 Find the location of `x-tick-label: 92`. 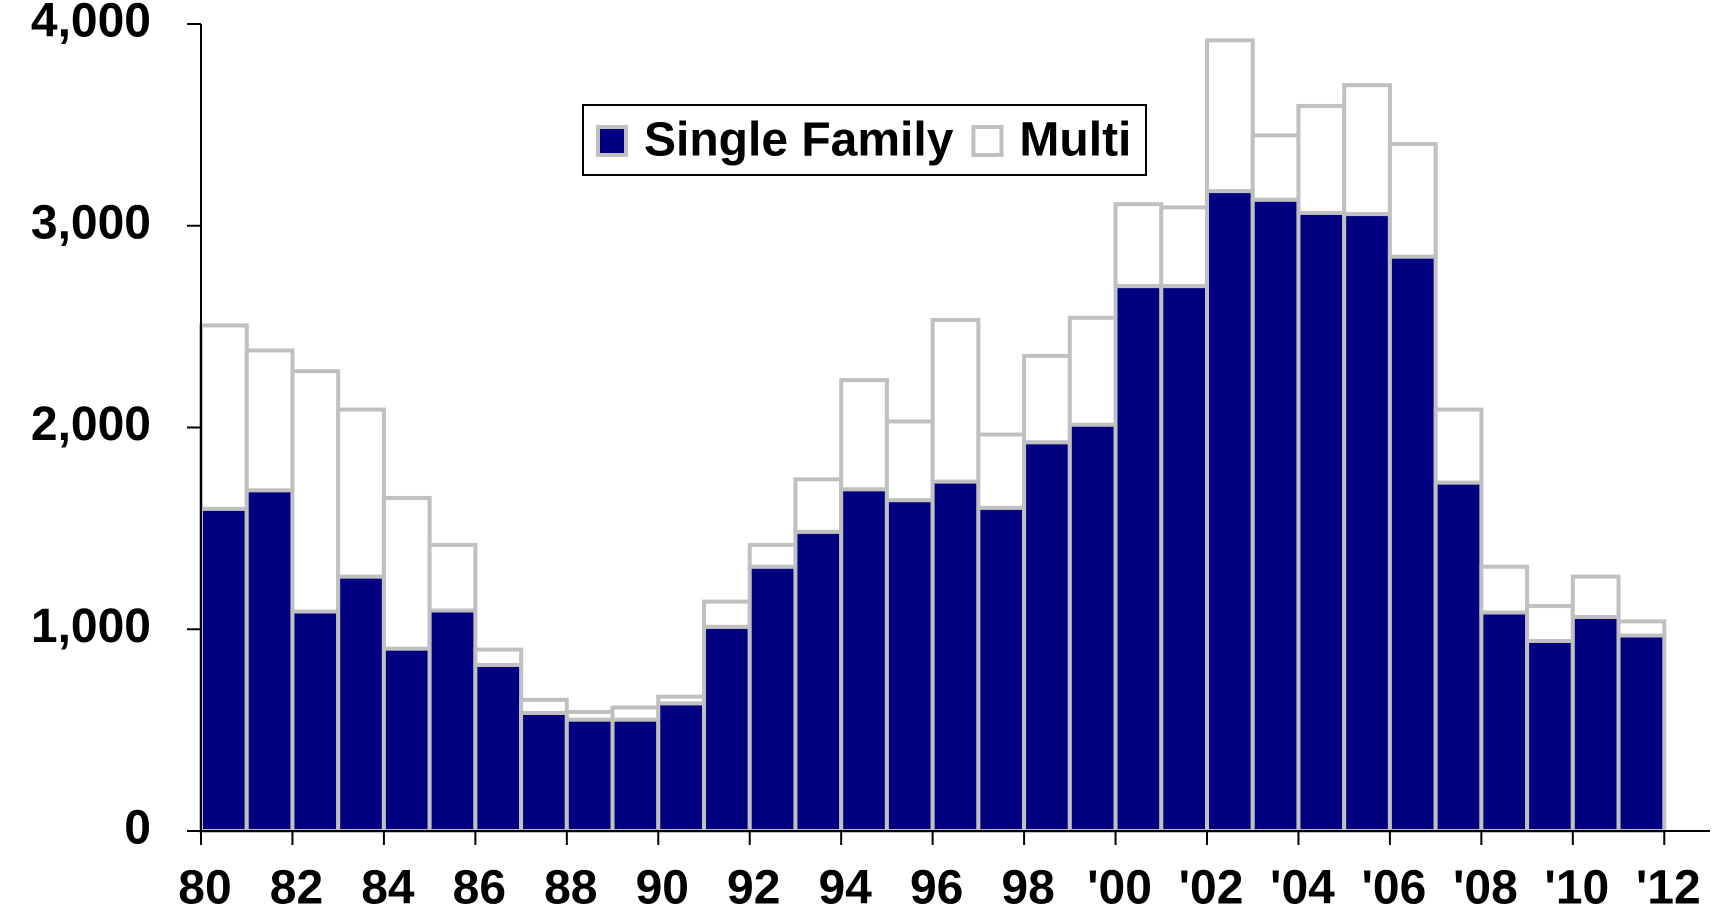

x-tick-label: 92 is located at coordinates (753, 887).